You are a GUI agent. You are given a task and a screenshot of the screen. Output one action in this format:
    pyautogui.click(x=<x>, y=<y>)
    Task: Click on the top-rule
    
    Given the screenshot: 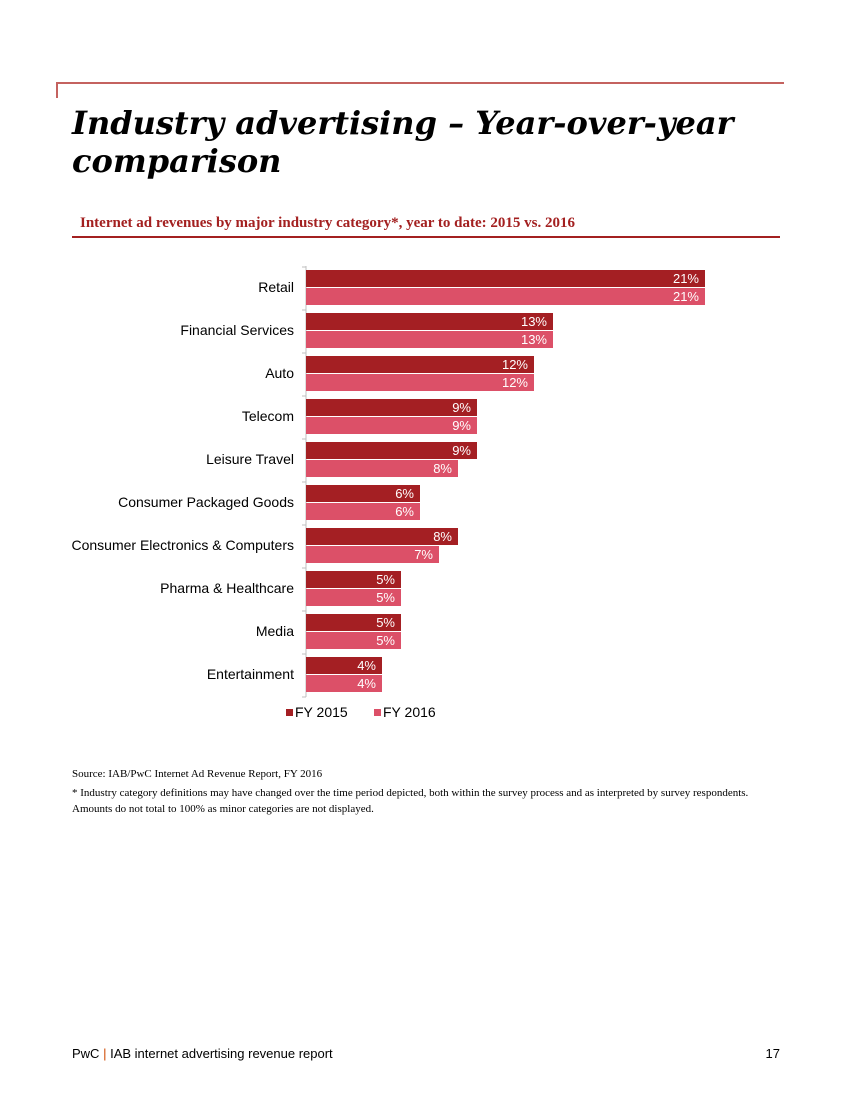 What is the action you would take?
    pyautogui.click(x=420, y=83)
    